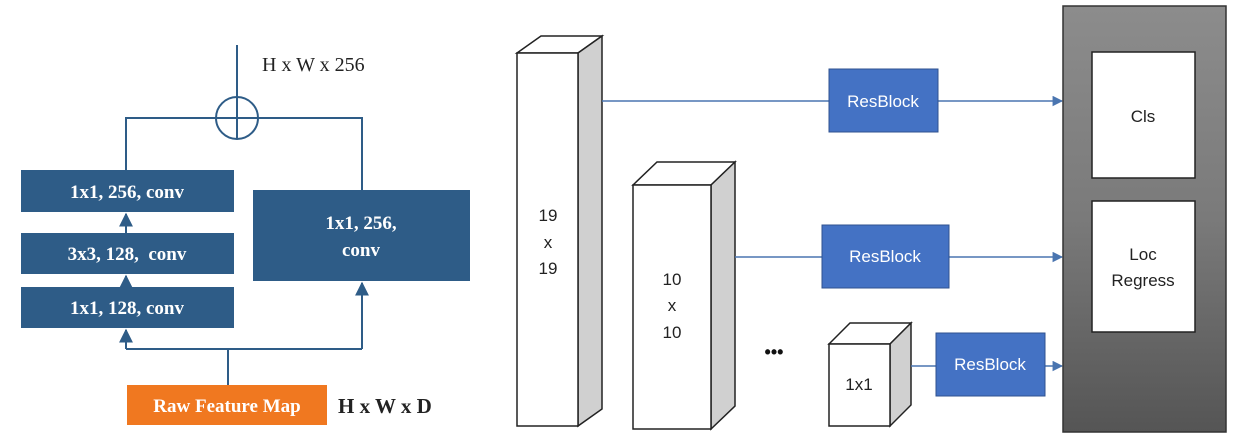  What do you see at coordinates (310, 153) in the screenshot?
I see `shortcut-to-sum` at bounding box center [310, 153].